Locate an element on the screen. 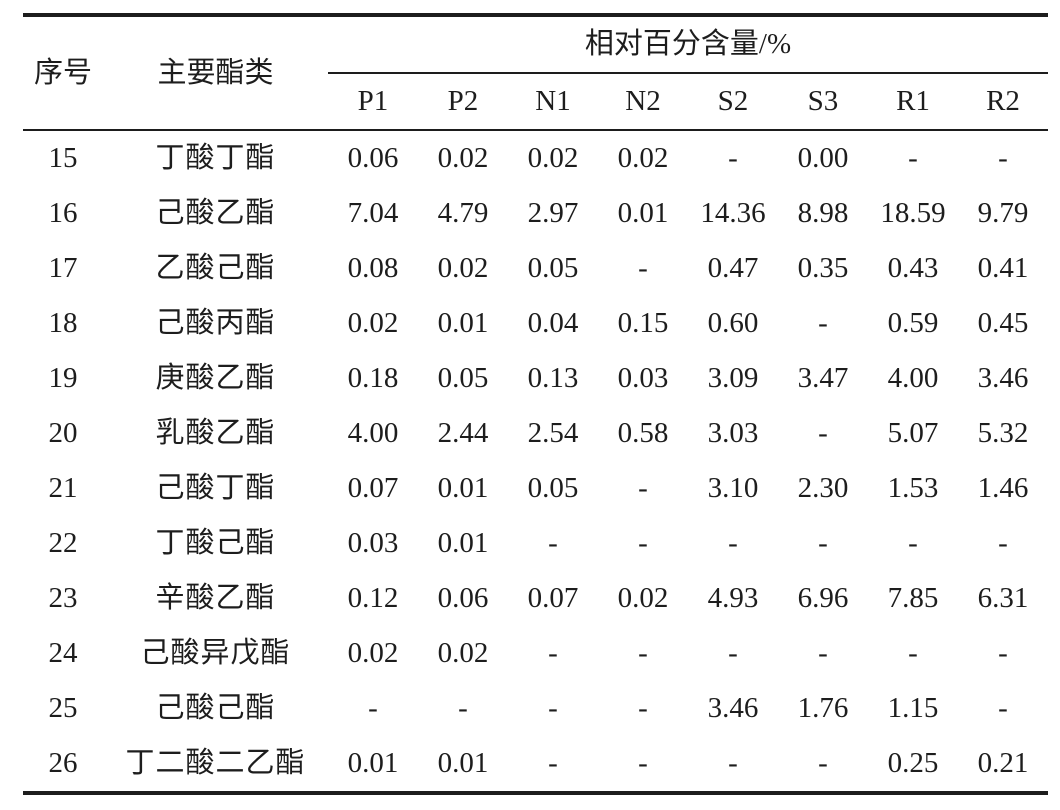  table-row: 20 乳酸乙酯 4.00 2.44 2.54 0.58 3.03 - 5.07 5.32 is located at coordinates (535, 433).